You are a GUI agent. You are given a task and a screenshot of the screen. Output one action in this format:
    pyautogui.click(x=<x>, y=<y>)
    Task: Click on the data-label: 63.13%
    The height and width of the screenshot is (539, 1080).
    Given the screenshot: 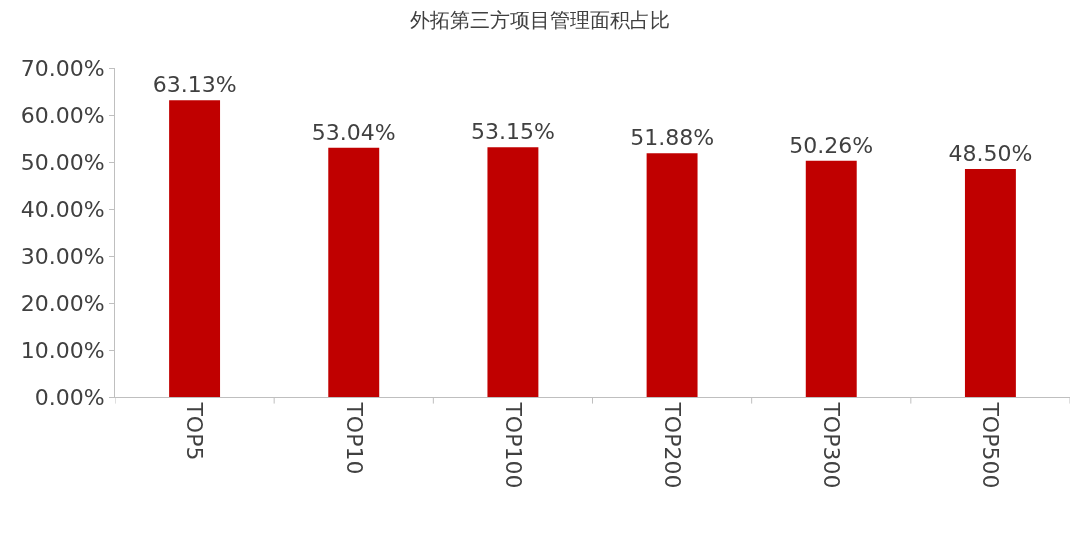 What is the action you would take?
    pyautogui.click(x=194, y=85)
    